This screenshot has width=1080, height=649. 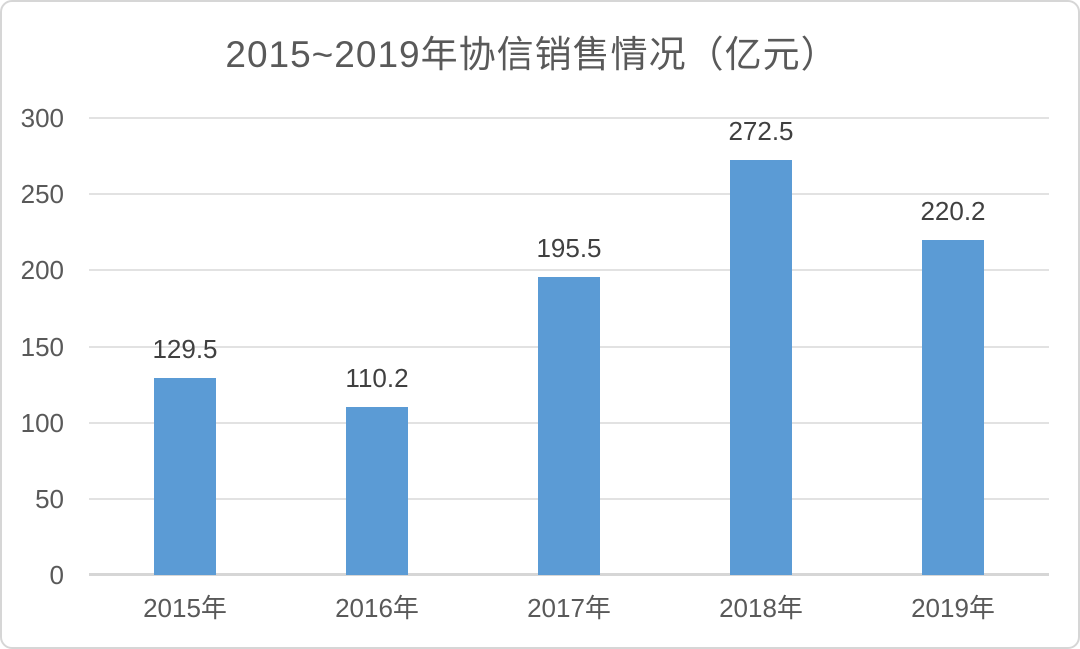 I want to click on data-label-2017年: 195.5, so click(x=569, y=248).